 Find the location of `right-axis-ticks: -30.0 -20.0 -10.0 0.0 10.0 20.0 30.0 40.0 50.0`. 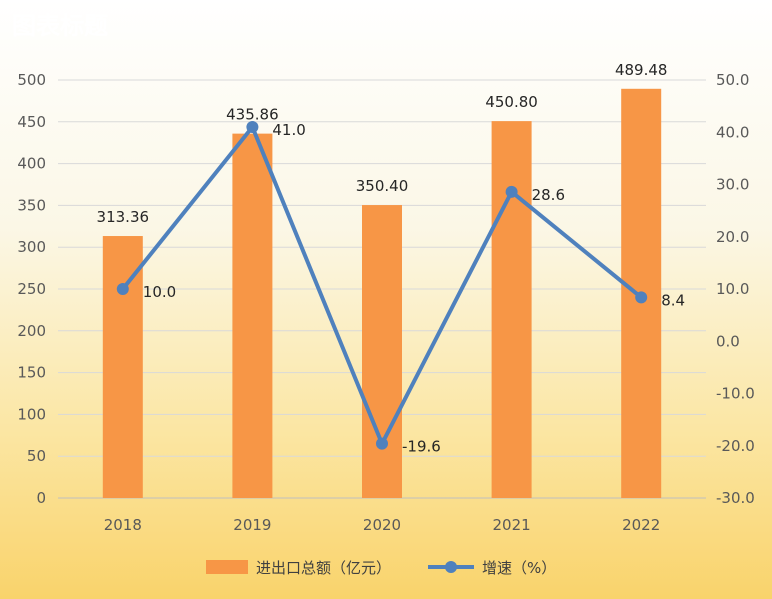

right-axis-ticks: -30.0 -20.0 -10.0 0.0 10.0 20.0 30.0 40.0 50.0 is located at coordinates (735, 289).